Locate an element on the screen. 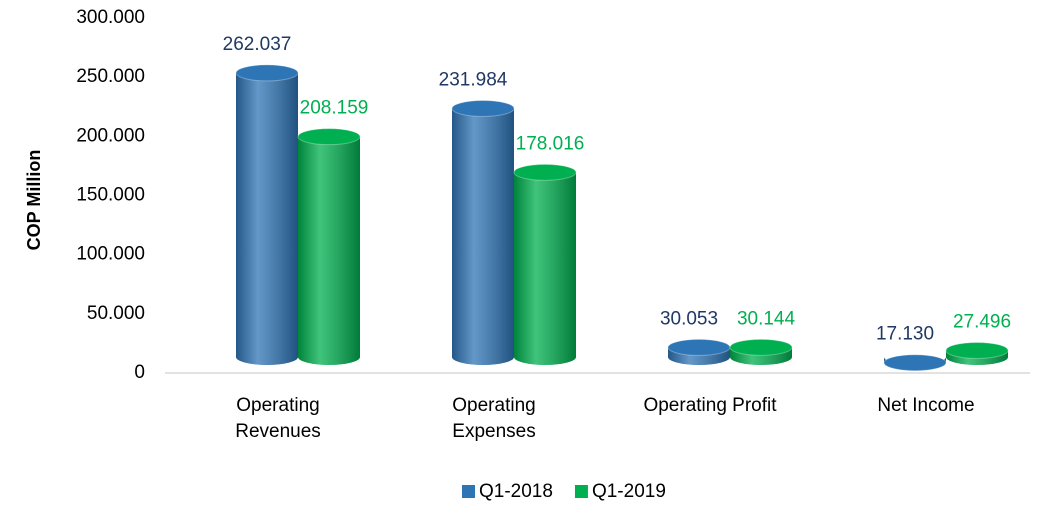 This screenshot has width=1049, height=505. y-tick-label: 50.000 is located at coordinates (116, 313).